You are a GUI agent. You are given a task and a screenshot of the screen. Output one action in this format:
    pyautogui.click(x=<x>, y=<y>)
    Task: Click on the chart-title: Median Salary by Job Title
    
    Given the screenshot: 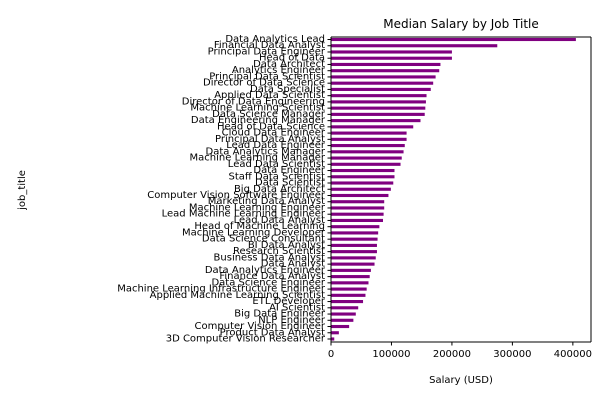 What is the action you would take?
    pyautogui.click(x=461, y=24)
    